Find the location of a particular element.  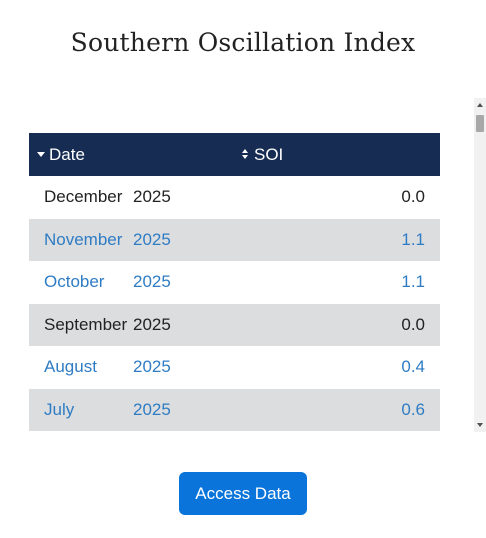

vertical-scrollbar is located at coordinates (480, 265).